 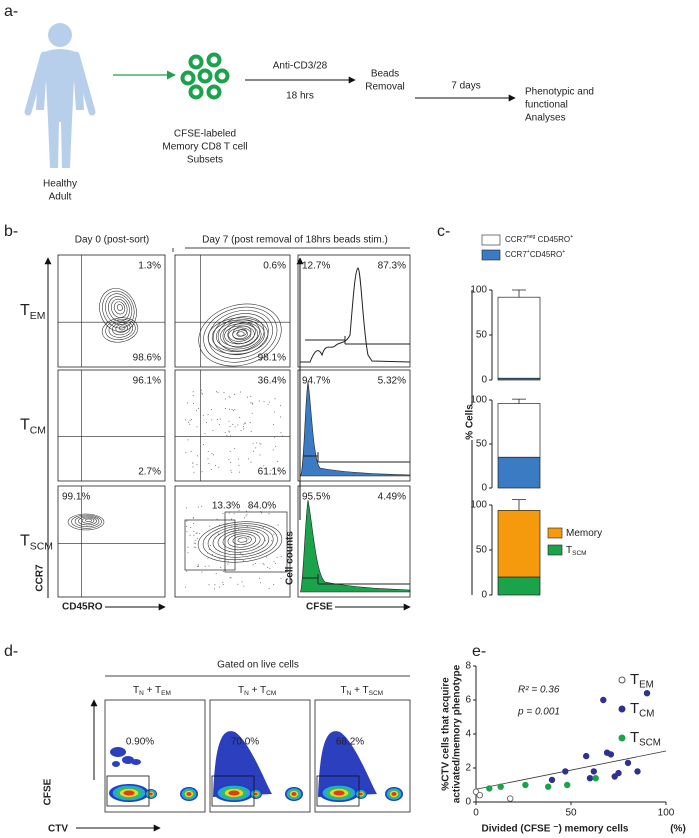 I want to click on panel-label: e-, so click(x=479, y=651).